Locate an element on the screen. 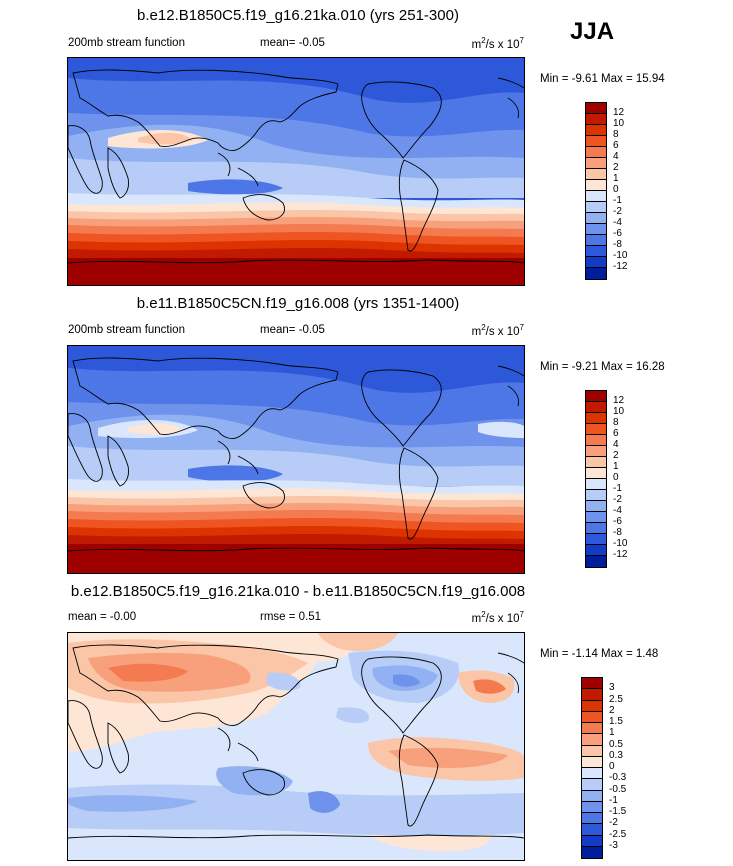 This screenshot has height=866, width=733. panel-3-rmse-value: 0.51 is located at coordinates (310, 617).